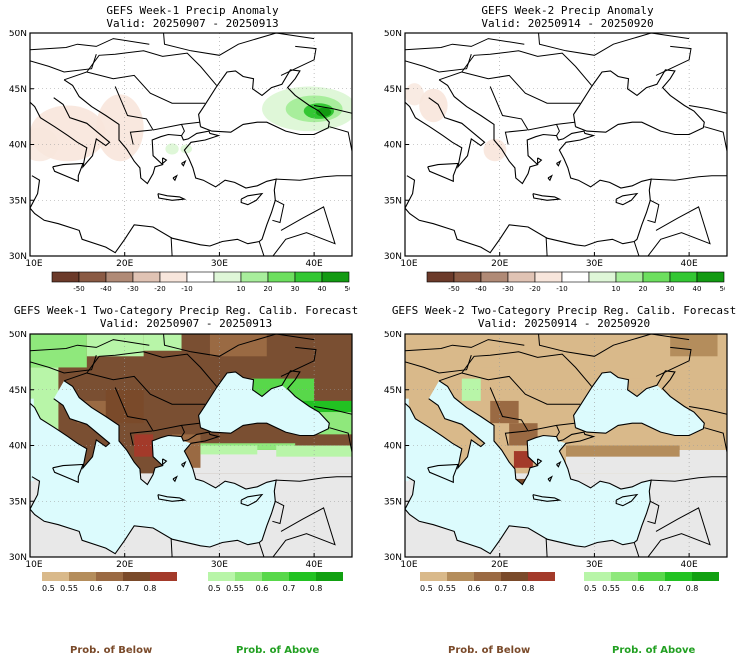 This screenshot has width=752, height=662. What do you see at coordinates (489, 650) in the screenshot?
I see `prob-below-label-right: Prob. of Below` at bounding box center [489, 650].